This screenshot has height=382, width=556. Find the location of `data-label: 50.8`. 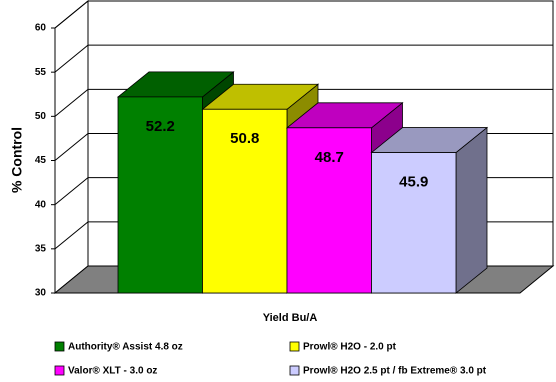

data-label: 50.8 is located at coordinates (244, 138).